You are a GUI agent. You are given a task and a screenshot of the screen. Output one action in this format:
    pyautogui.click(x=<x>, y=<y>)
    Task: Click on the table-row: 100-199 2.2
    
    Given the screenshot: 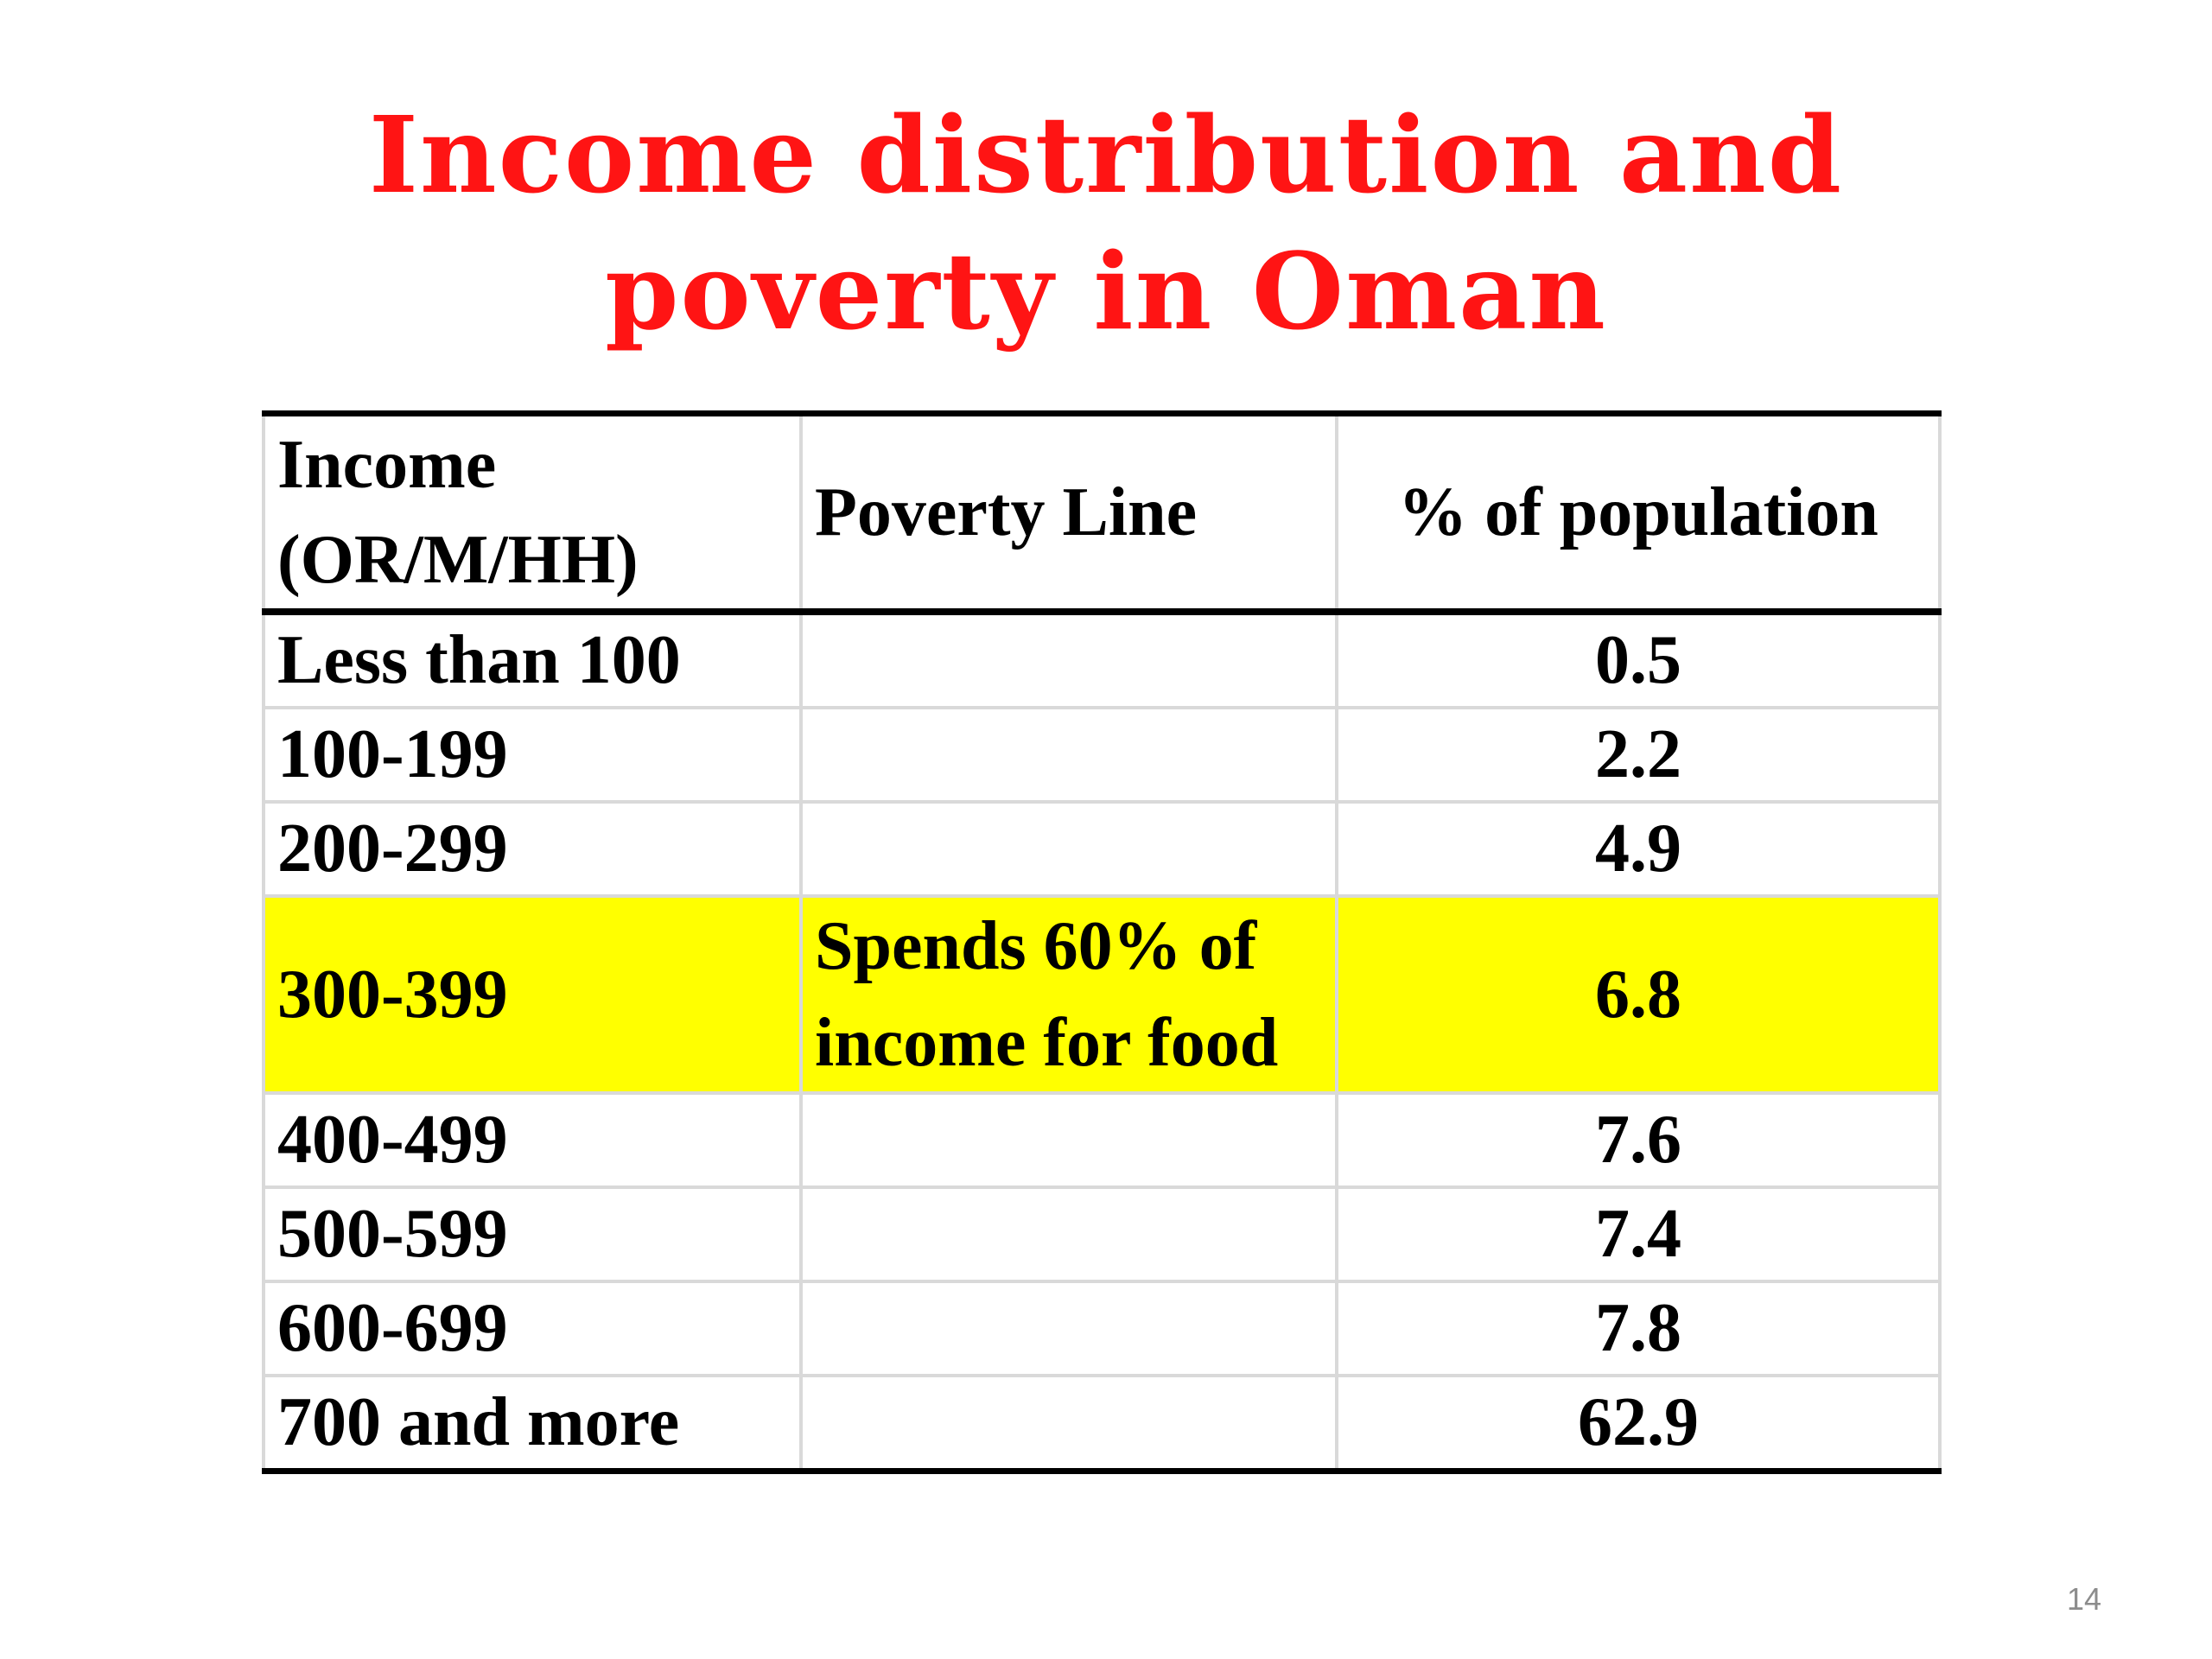 What is the action you would take?
    pyautogui.click(x=1102, y=756)
    